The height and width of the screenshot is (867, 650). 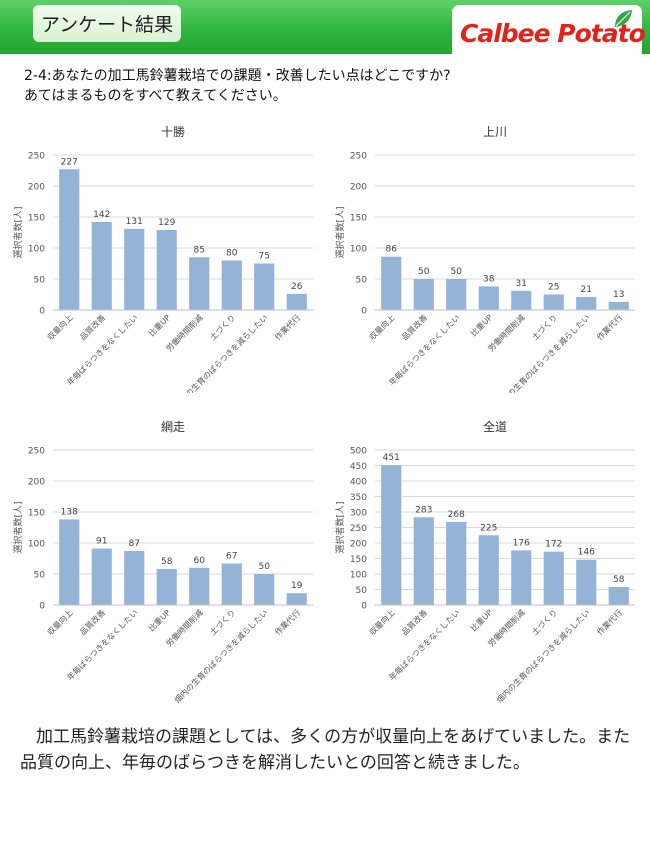 What do you see at coordinates (358, 483) in the screenshot?
I see `y-tick-label: 400` at bounding box center [358, 483].